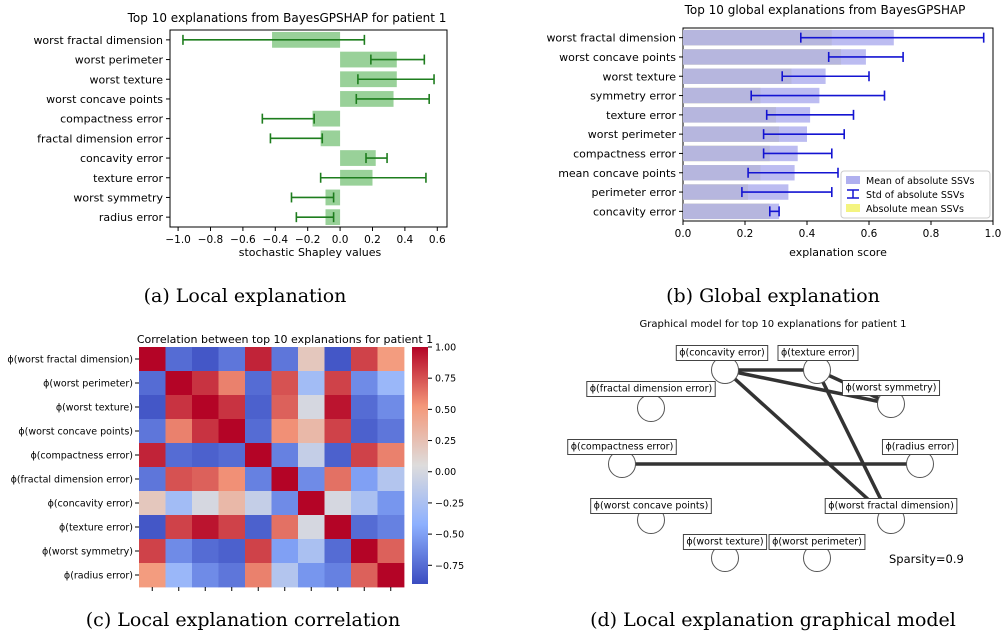 The image size is (1004, 638). Describe the element at coordinates (243, 240) in the screenshot. I see `local-x-tick-label: −0.6` at that location.